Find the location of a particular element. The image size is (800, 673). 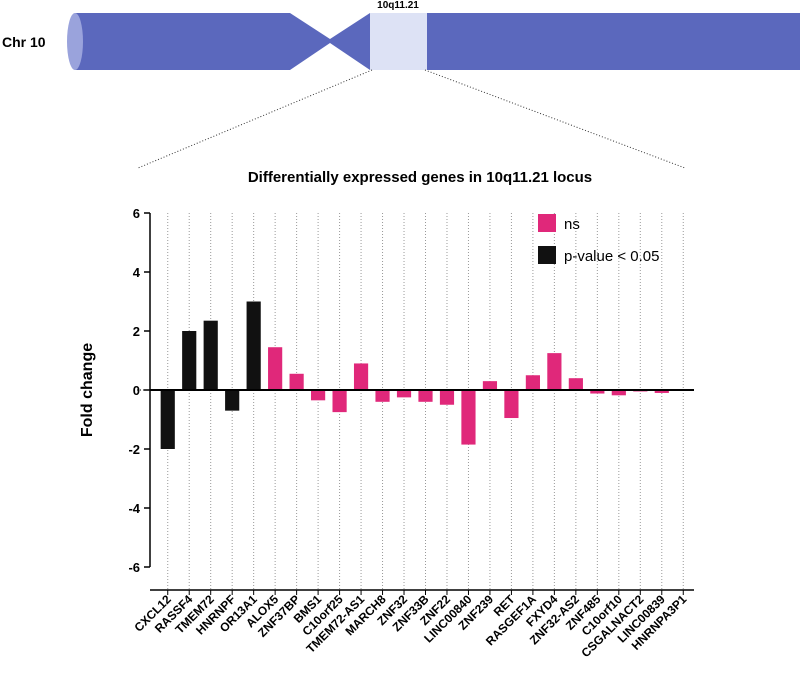

y-tick-label: -4 is located at coordinates (134, 508).